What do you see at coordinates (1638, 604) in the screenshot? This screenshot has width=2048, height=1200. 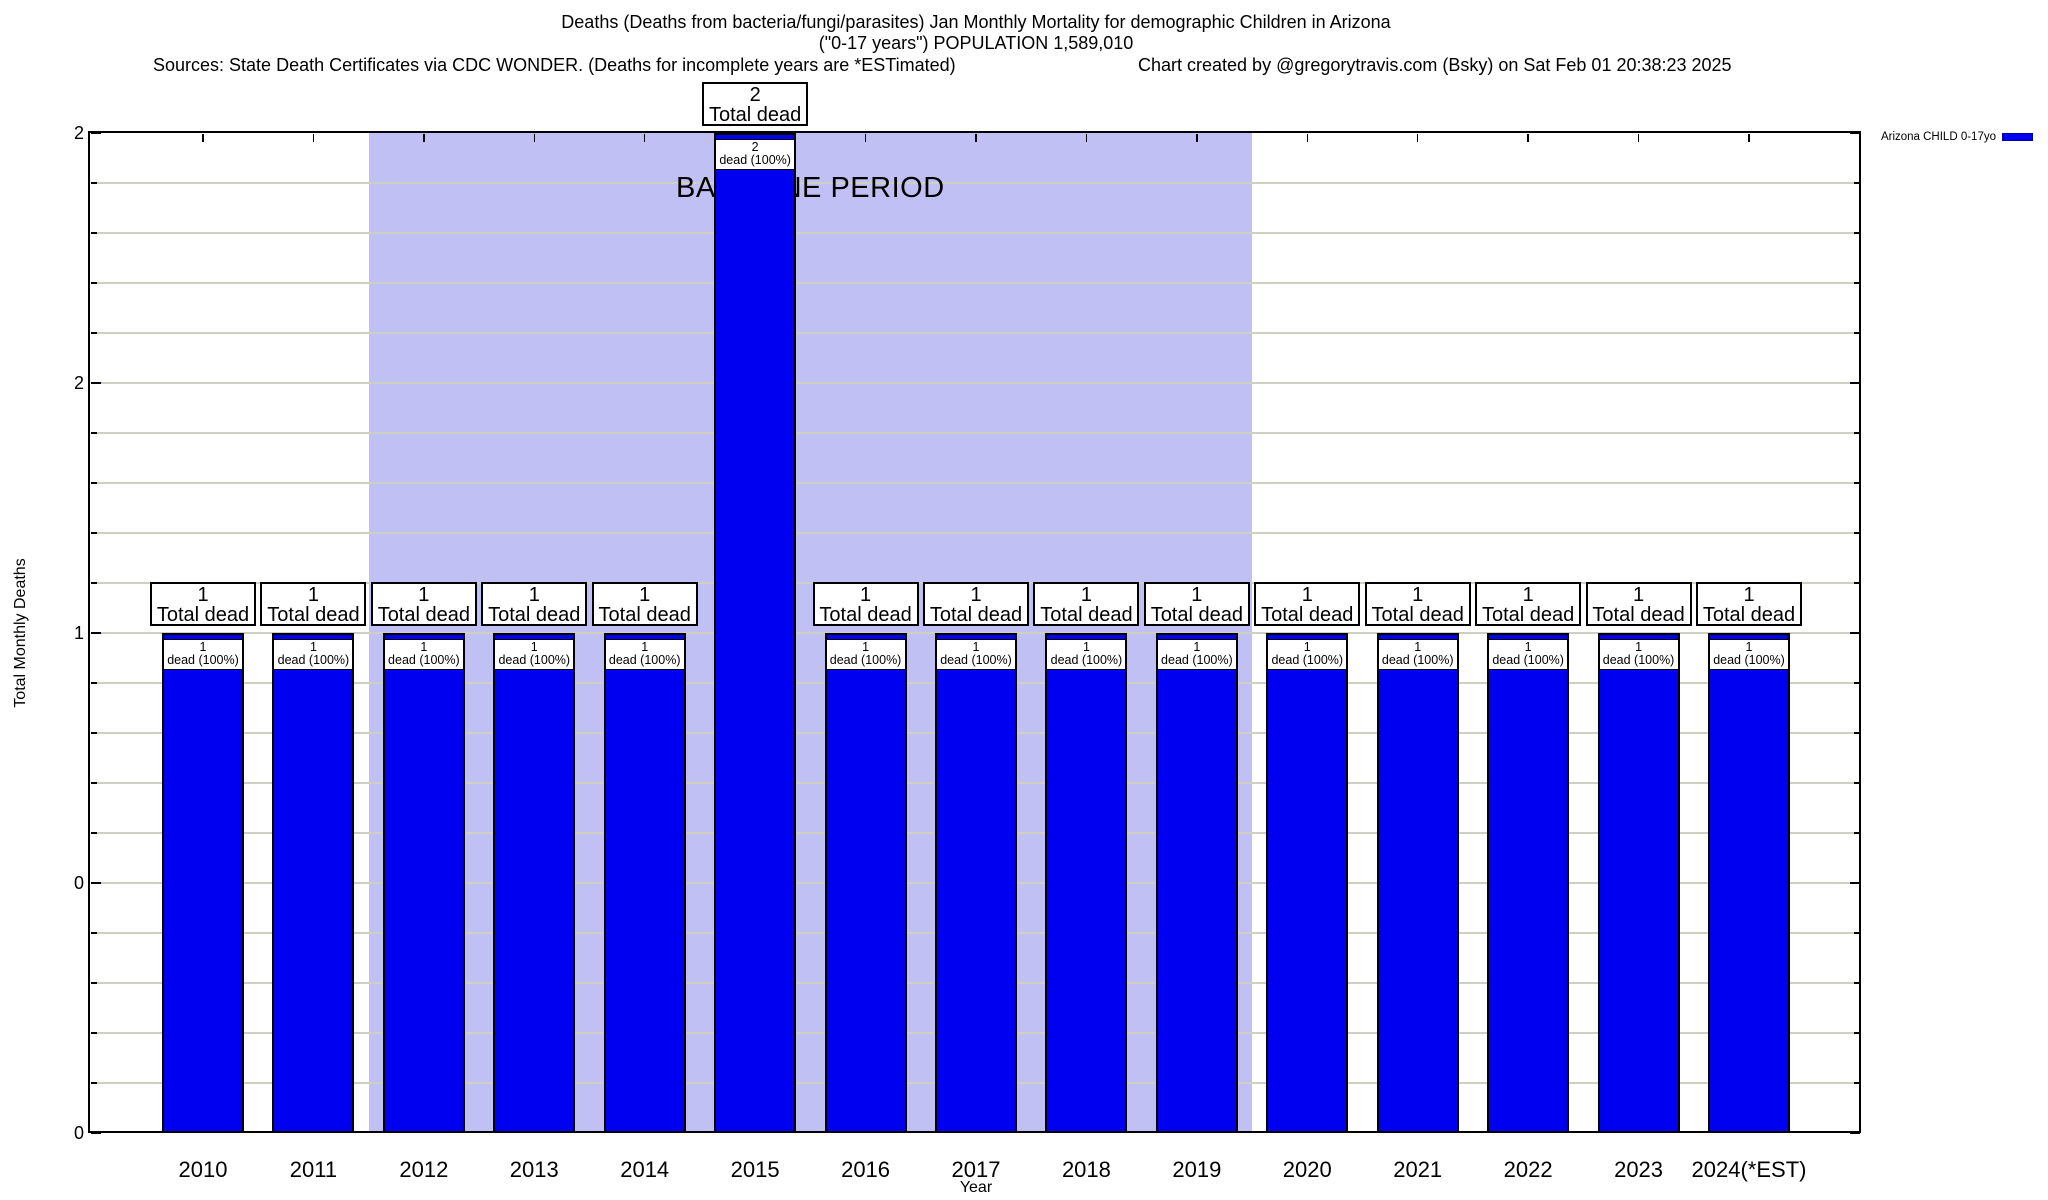 I see `bar-total-label-2023: 1 Total dead` at bounding box center [1638, 604].